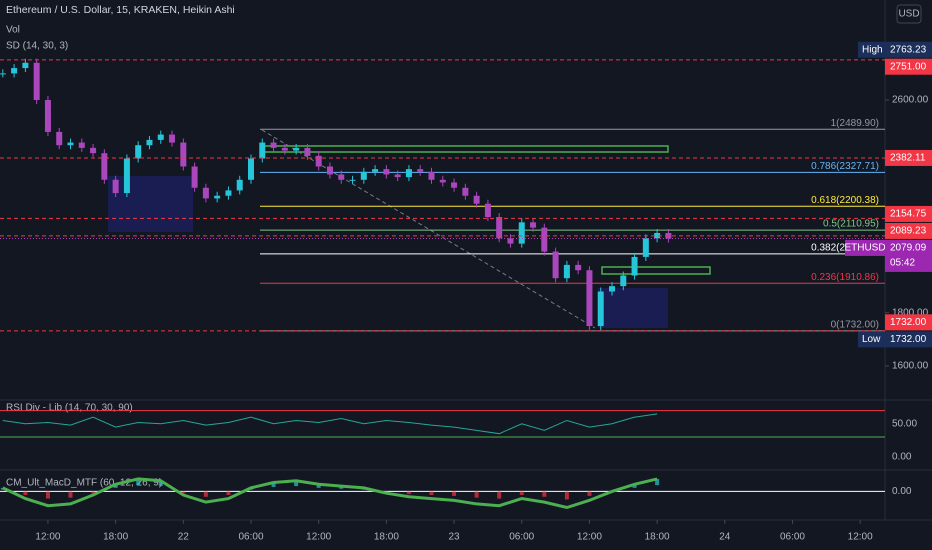 This screenshot has width=932, height=550. I want to click on symbol-box, so click(865, 247).